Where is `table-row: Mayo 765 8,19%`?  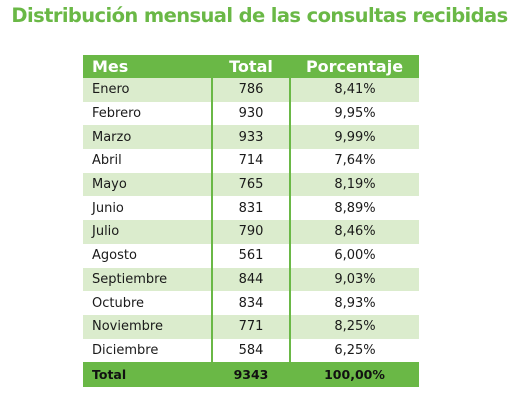
table-row: Mayo 765 8,19% is located at coordinates (251, 184).